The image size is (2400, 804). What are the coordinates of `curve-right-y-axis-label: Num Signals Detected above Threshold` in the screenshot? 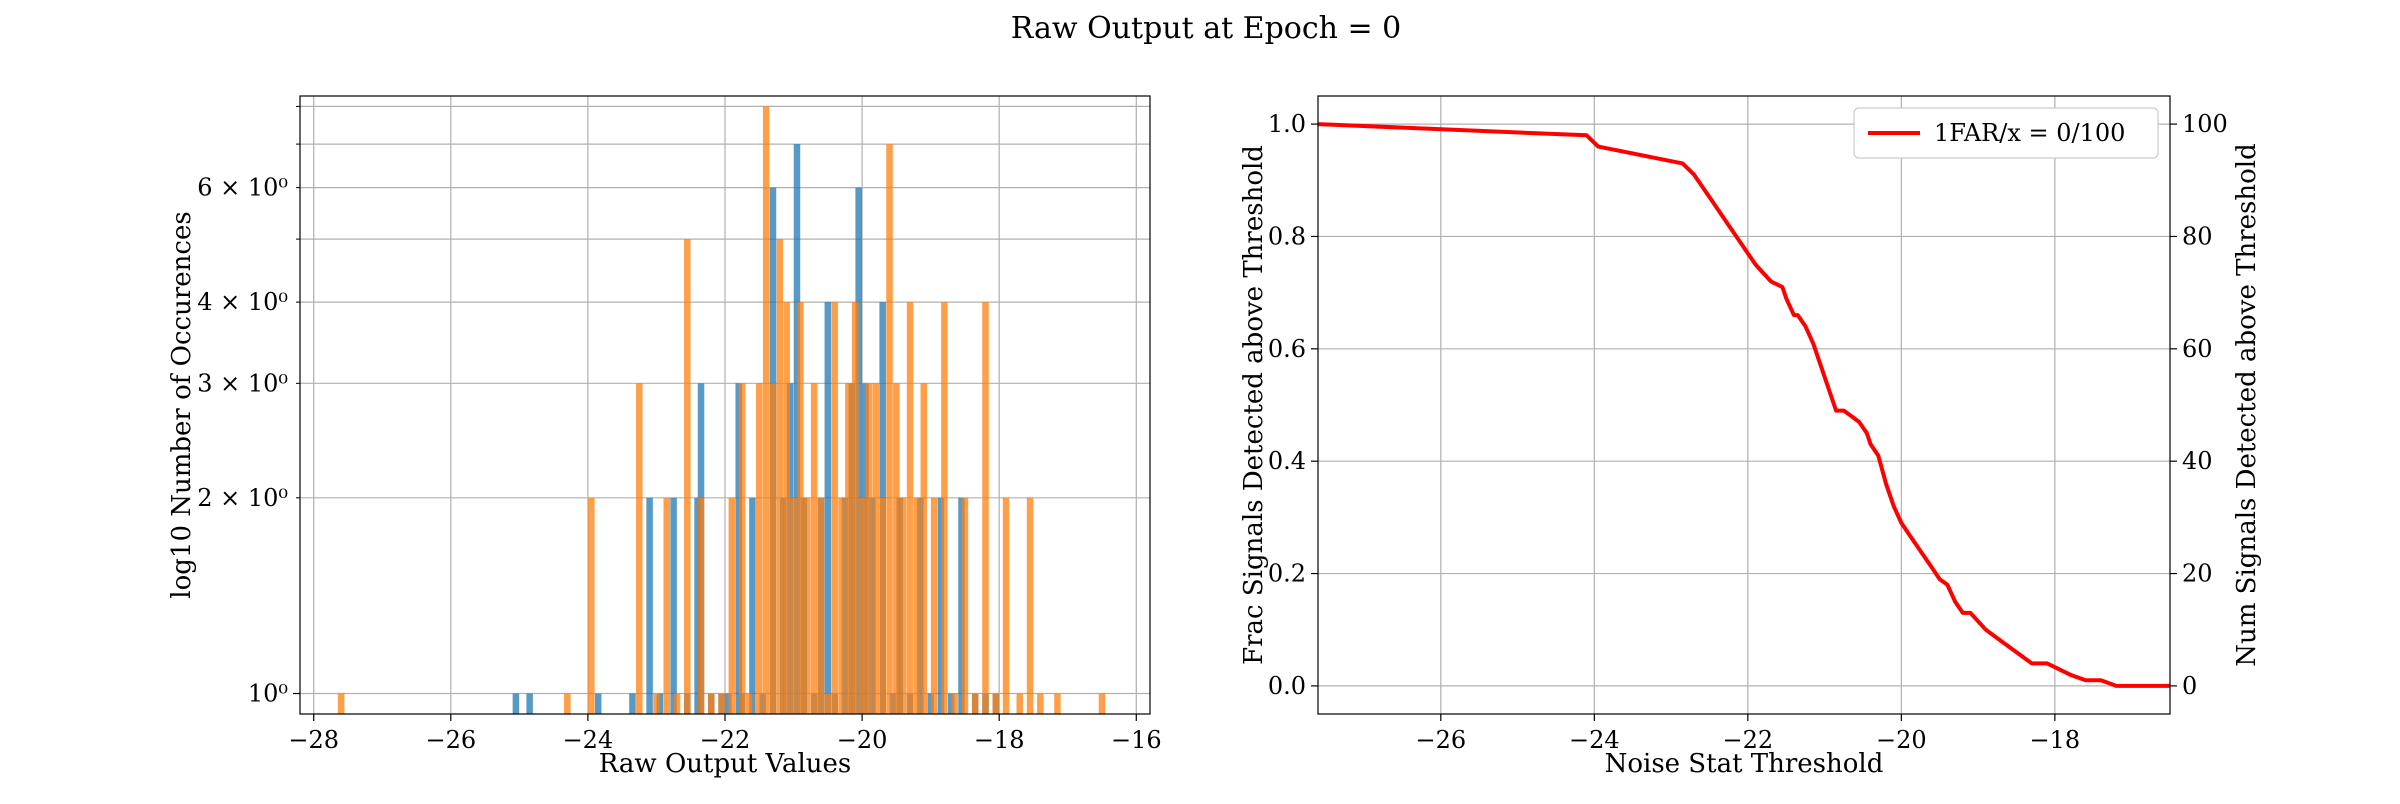 It's located at (2247, 404).